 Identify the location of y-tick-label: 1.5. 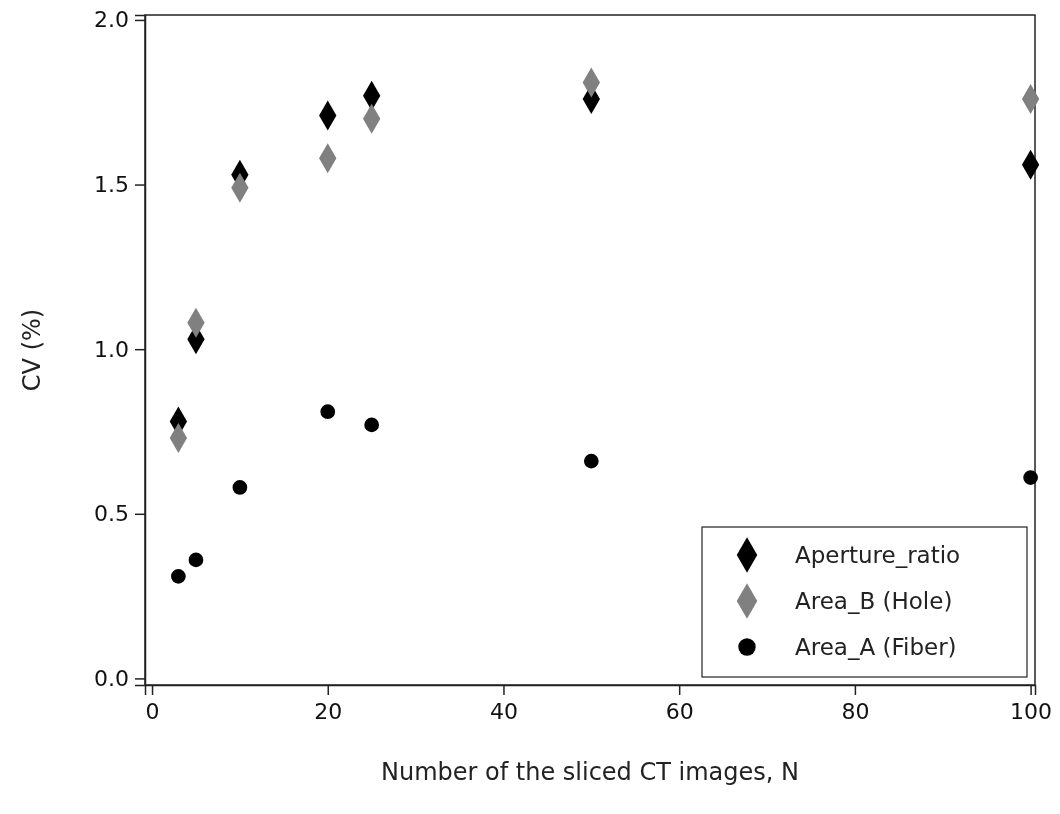
(111, 185).